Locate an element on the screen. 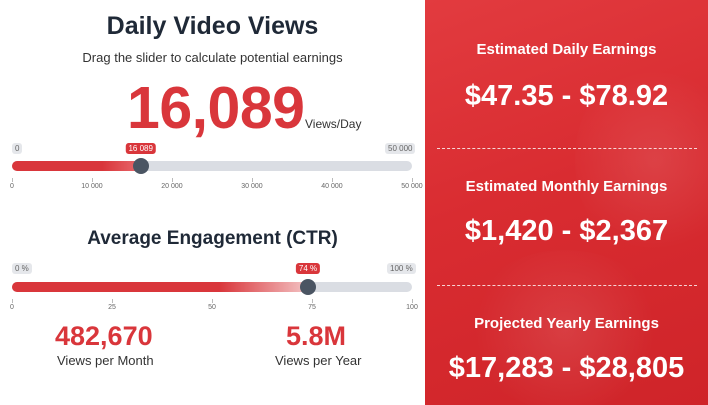  daily-slider-max-label: 50 000 is located at coordinates (400, 148).